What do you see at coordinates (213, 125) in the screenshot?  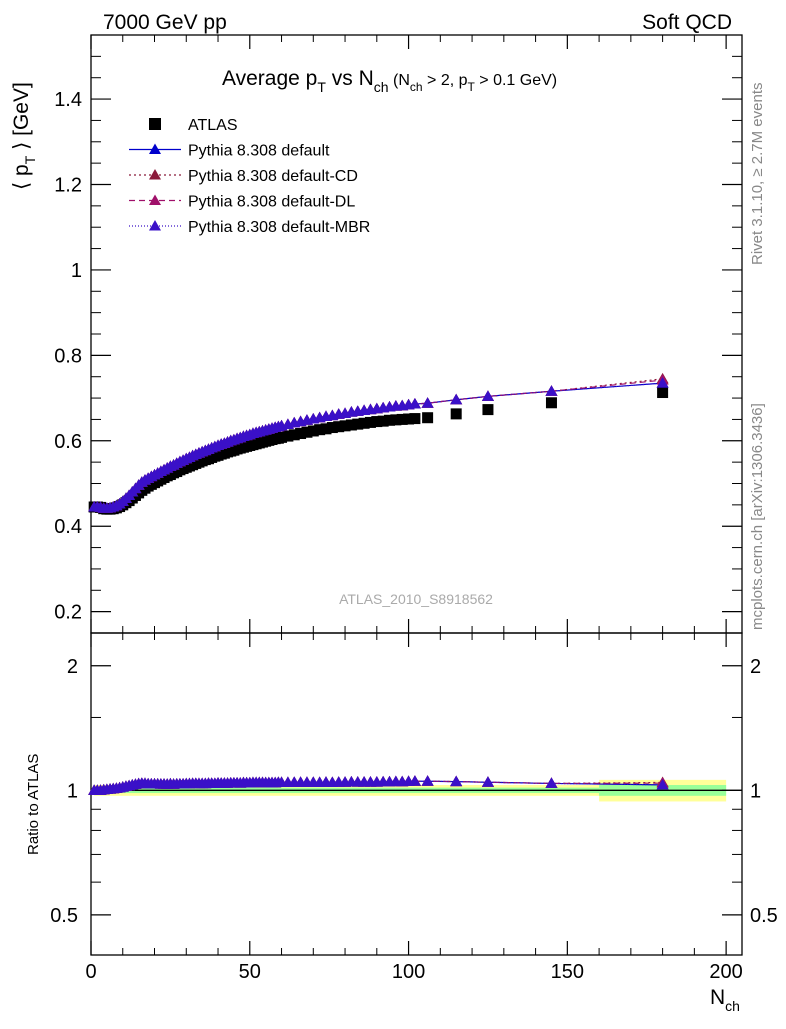 I see `legend-label: ATLAS` at bounding box center [213, 125].